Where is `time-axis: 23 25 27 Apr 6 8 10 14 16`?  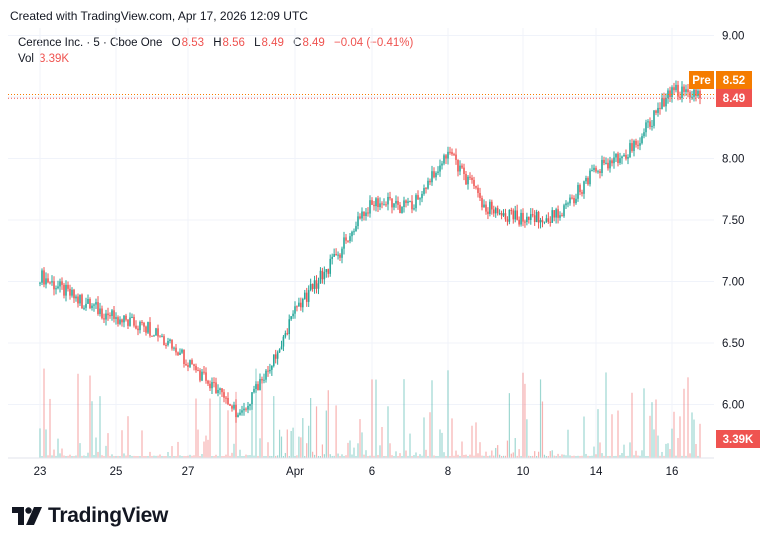
time-axis: 23 25 27 Apr 6 8 10 14 16 is located at coordinates (361, 467).